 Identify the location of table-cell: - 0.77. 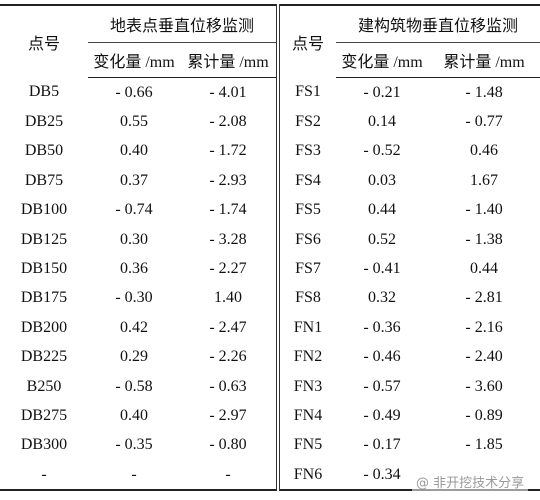
(484, 122).